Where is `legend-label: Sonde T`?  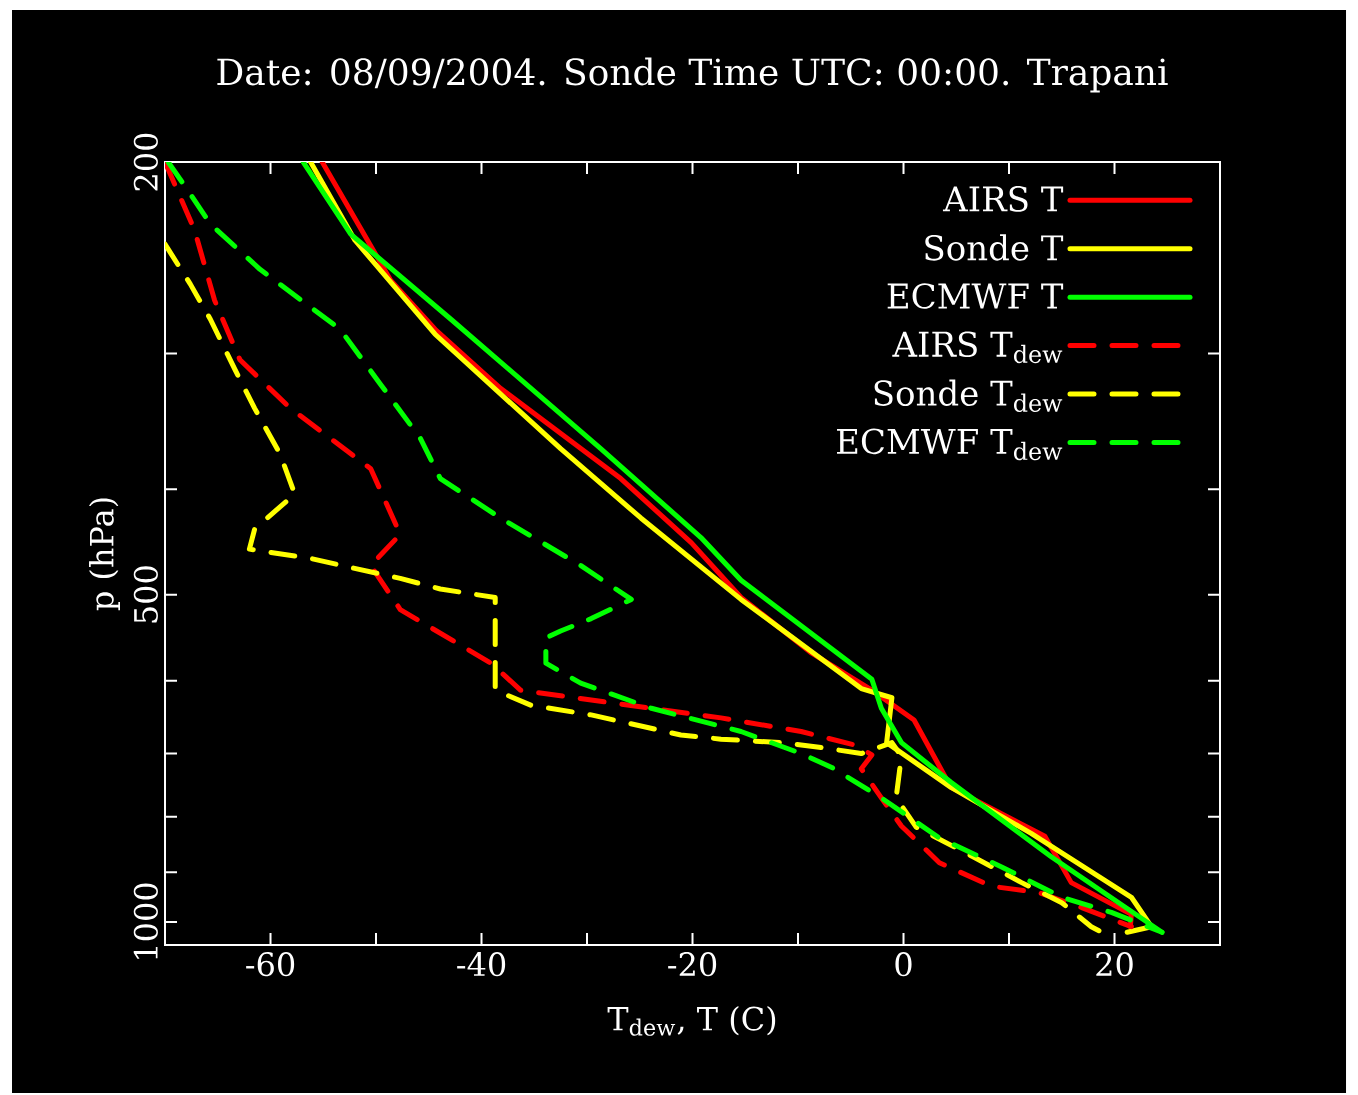 legend-label: Sonde T is located at coordinates (994, 247).